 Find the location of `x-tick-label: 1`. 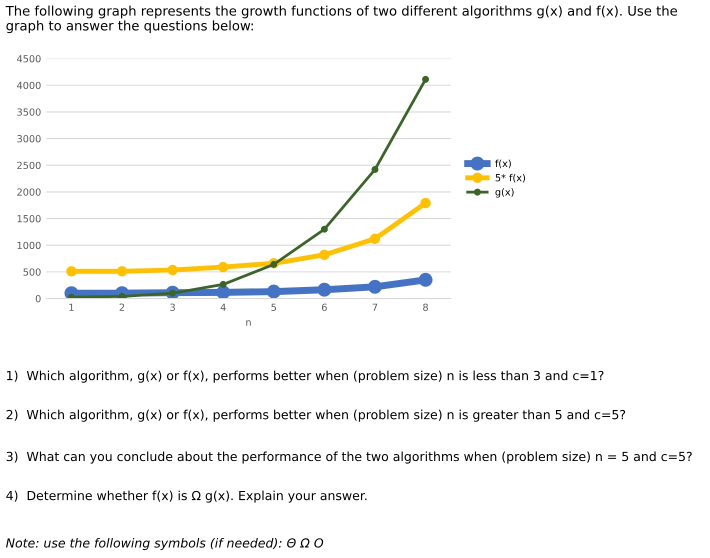

x-tick-label: 1 is located at coordinates (71, 307).